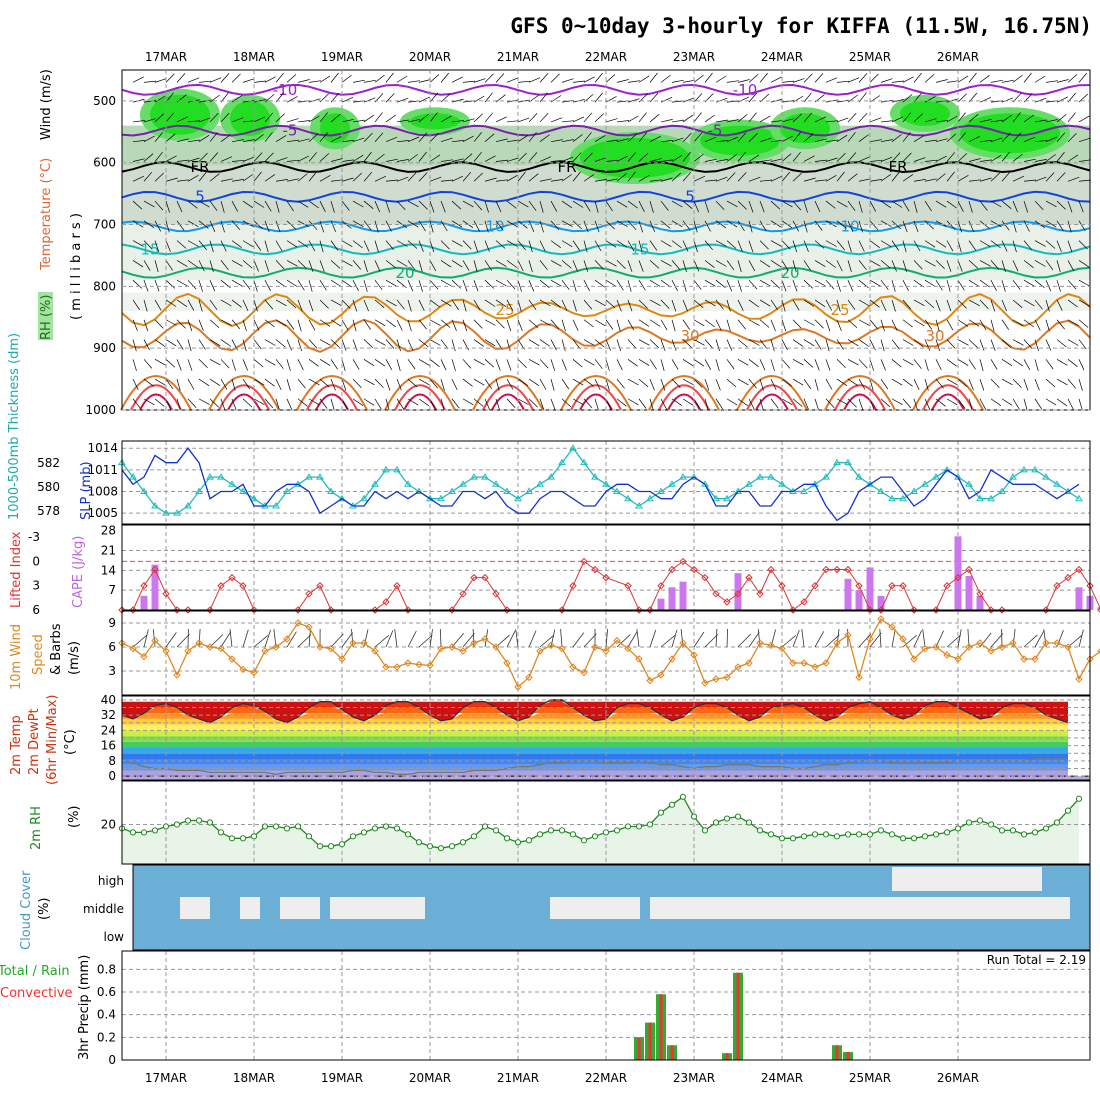  I want to click on surface-temp-contour, so click(948, 397).